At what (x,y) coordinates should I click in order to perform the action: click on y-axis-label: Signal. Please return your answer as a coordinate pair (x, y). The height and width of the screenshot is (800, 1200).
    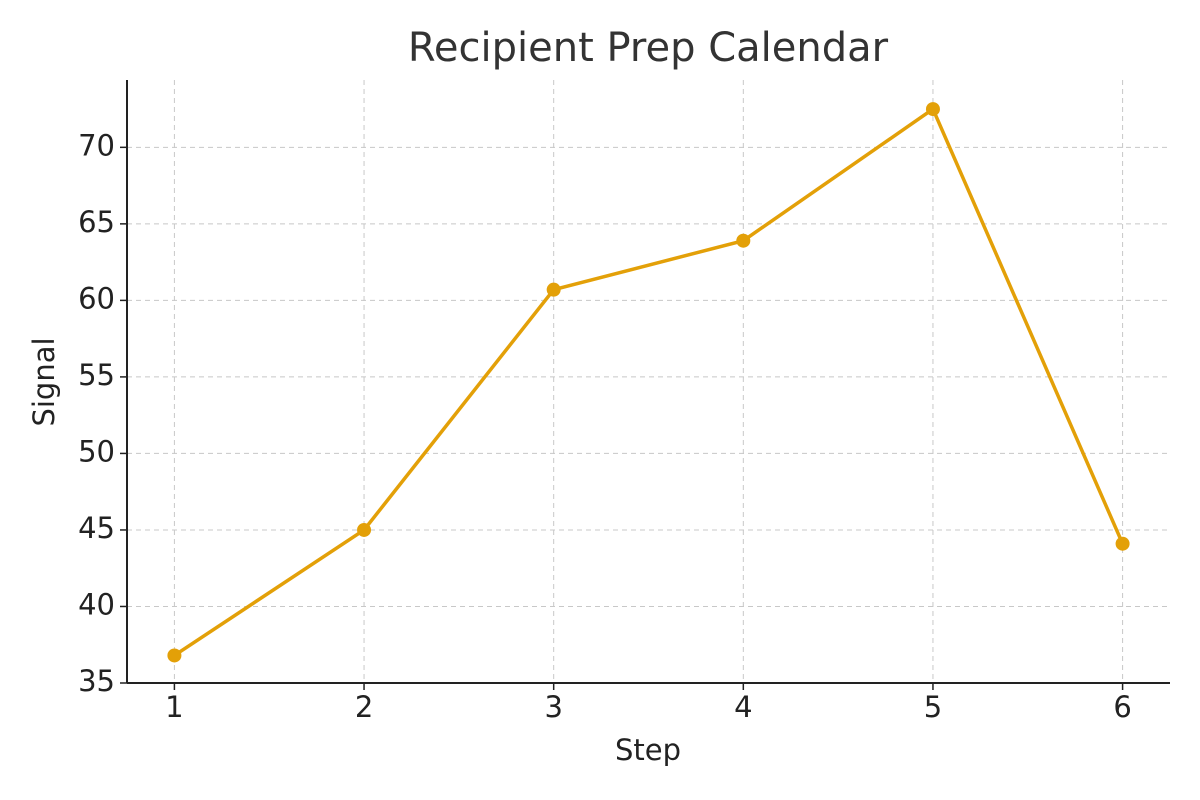
    Looking at the image, I should click on (44, 381).